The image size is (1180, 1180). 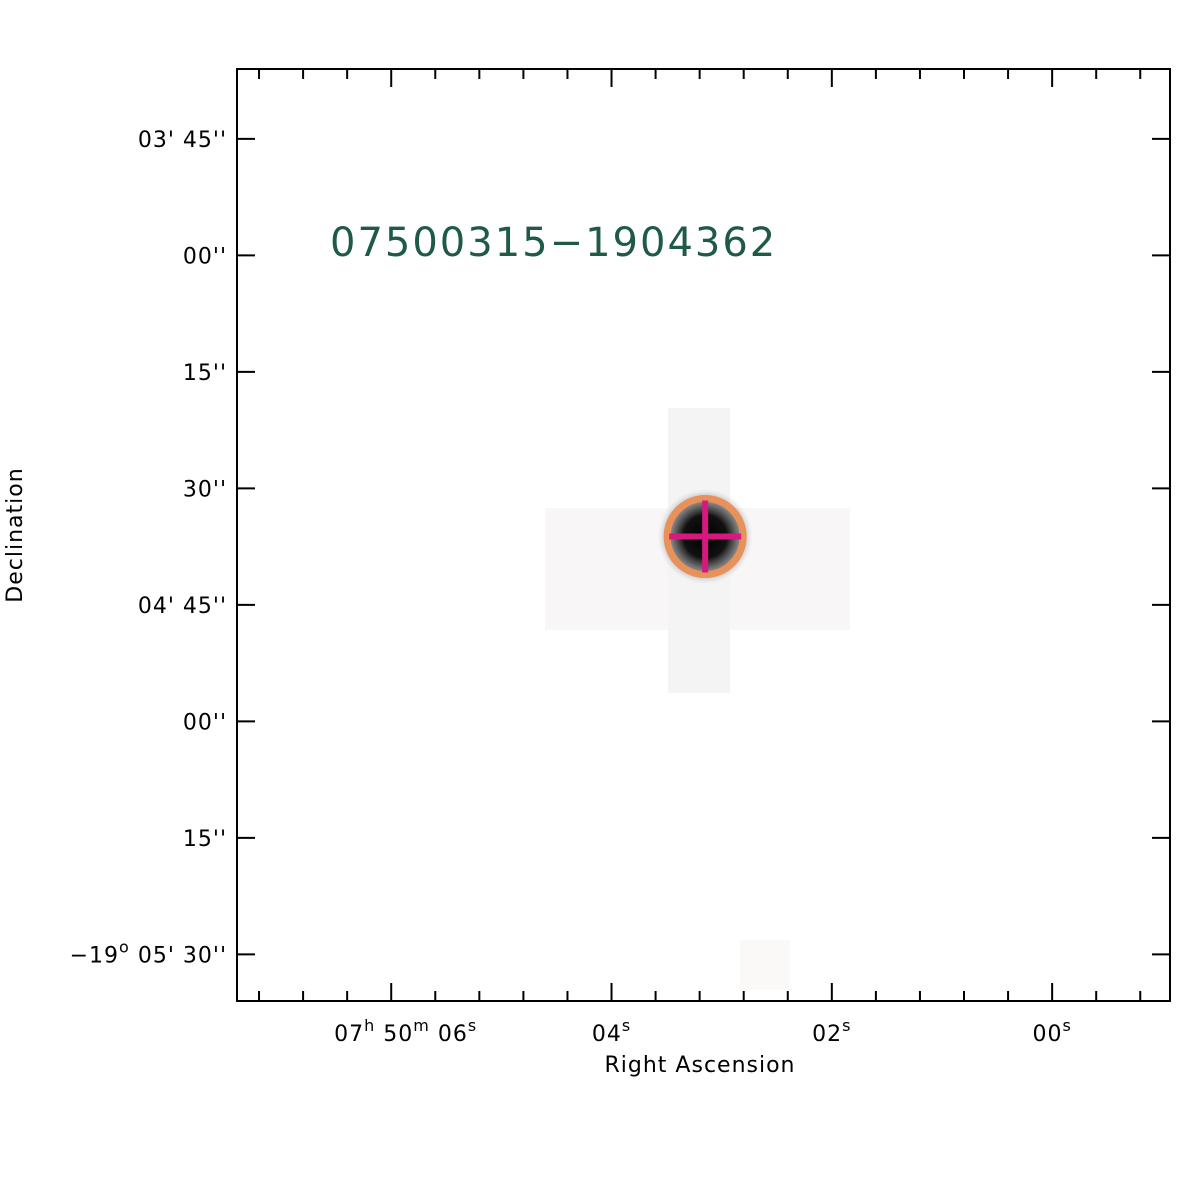 What do you see at coordinates (553, 243) in the screenshot?
I see `chart-title: 07500315−1904362` at bounding box center [553, 243].